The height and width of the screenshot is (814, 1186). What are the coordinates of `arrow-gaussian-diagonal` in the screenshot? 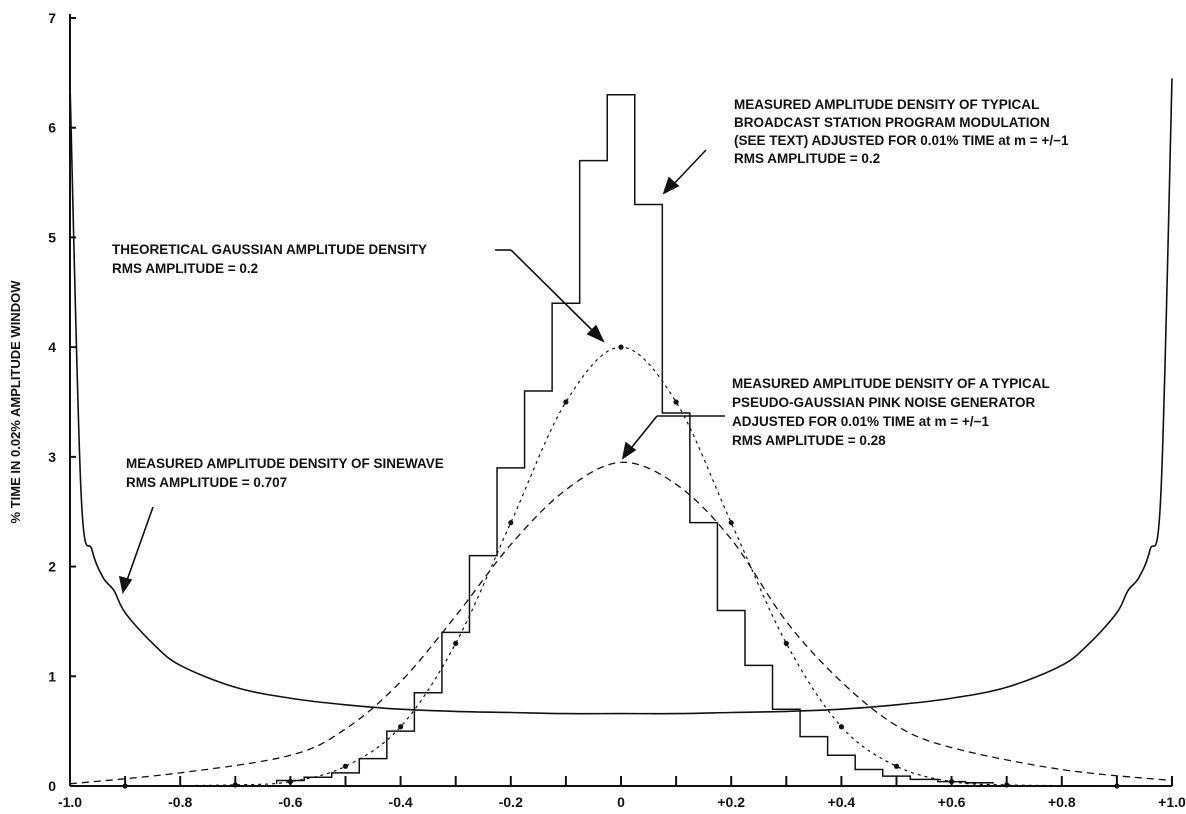 It's located at (554, 293).